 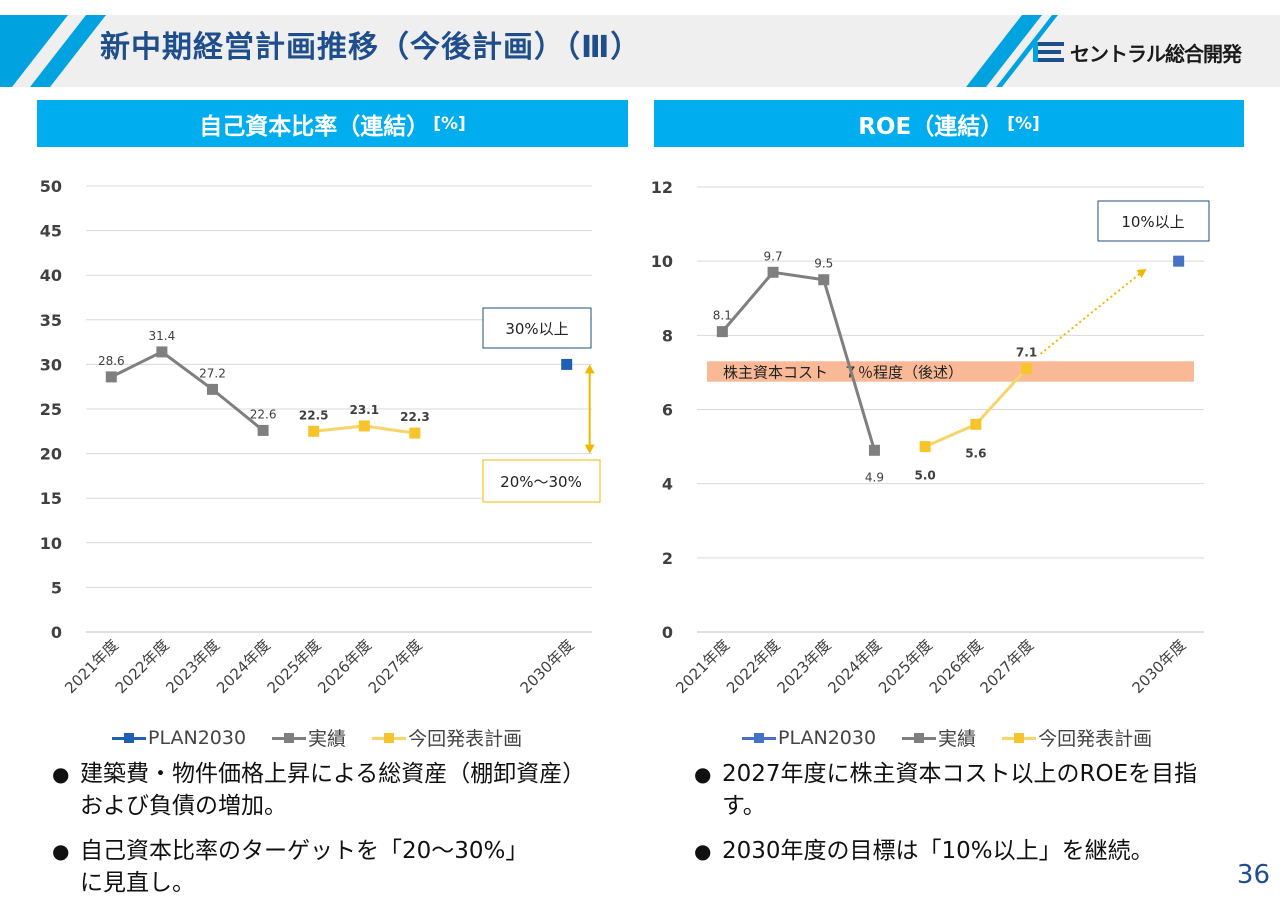 I want to click on y-tick-label: 10, so click(x=51, y=543).